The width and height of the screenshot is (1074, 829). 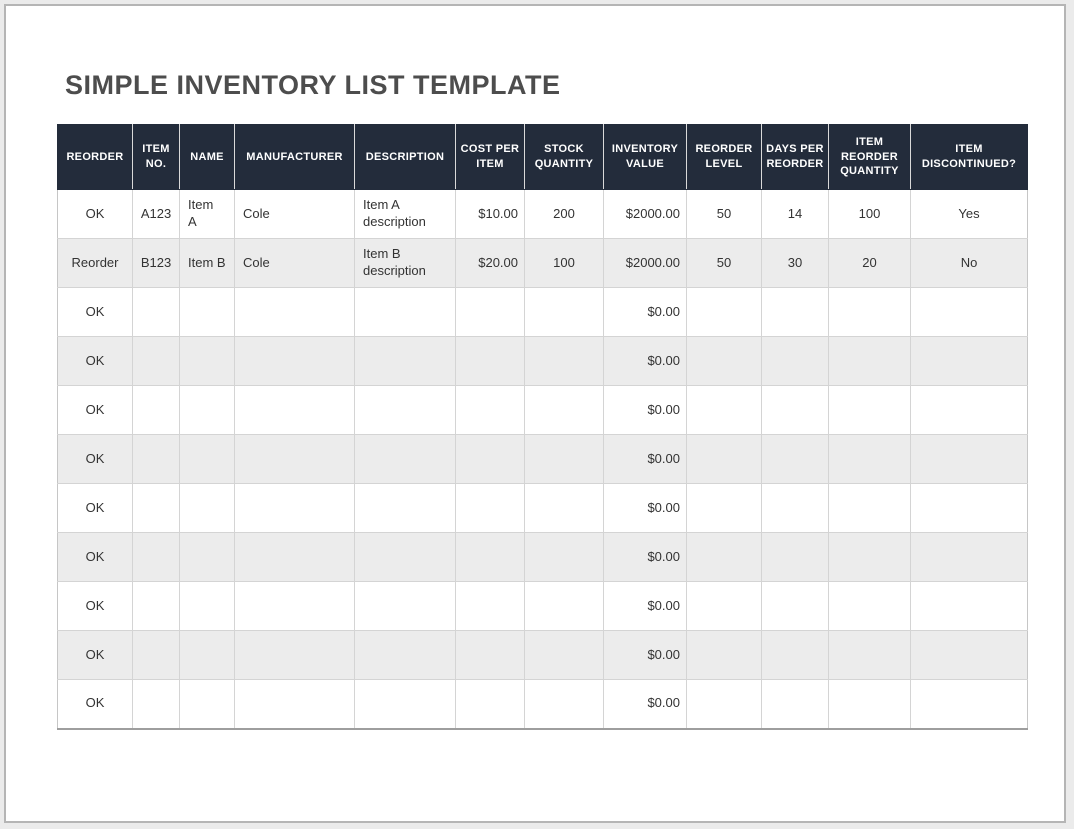 What do you see at coordinates (869, 214) in the screenshot?
I see `cell-item-reorder-quantity: 100` at bounding box center [869, 214].